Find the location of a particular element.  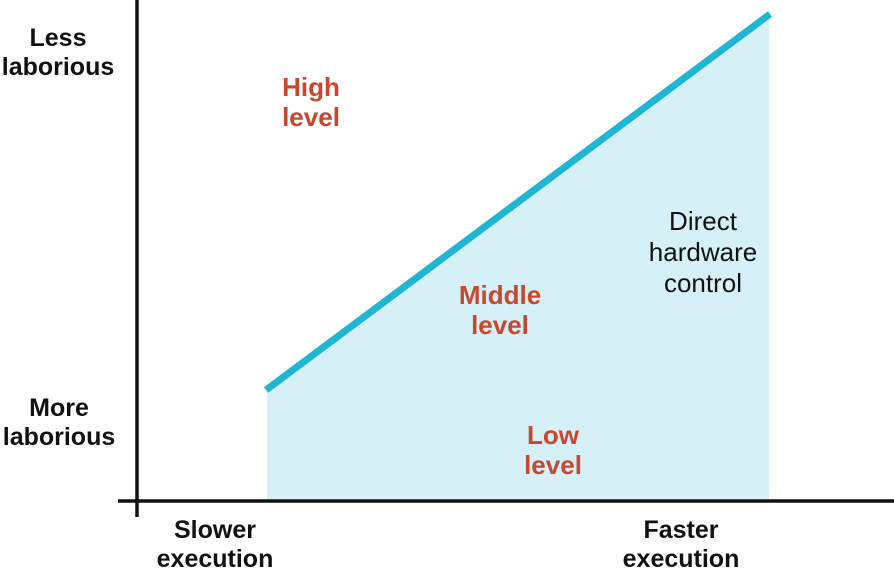

x-axis-right-label: Faster execution is located at coordinates (681, 544).